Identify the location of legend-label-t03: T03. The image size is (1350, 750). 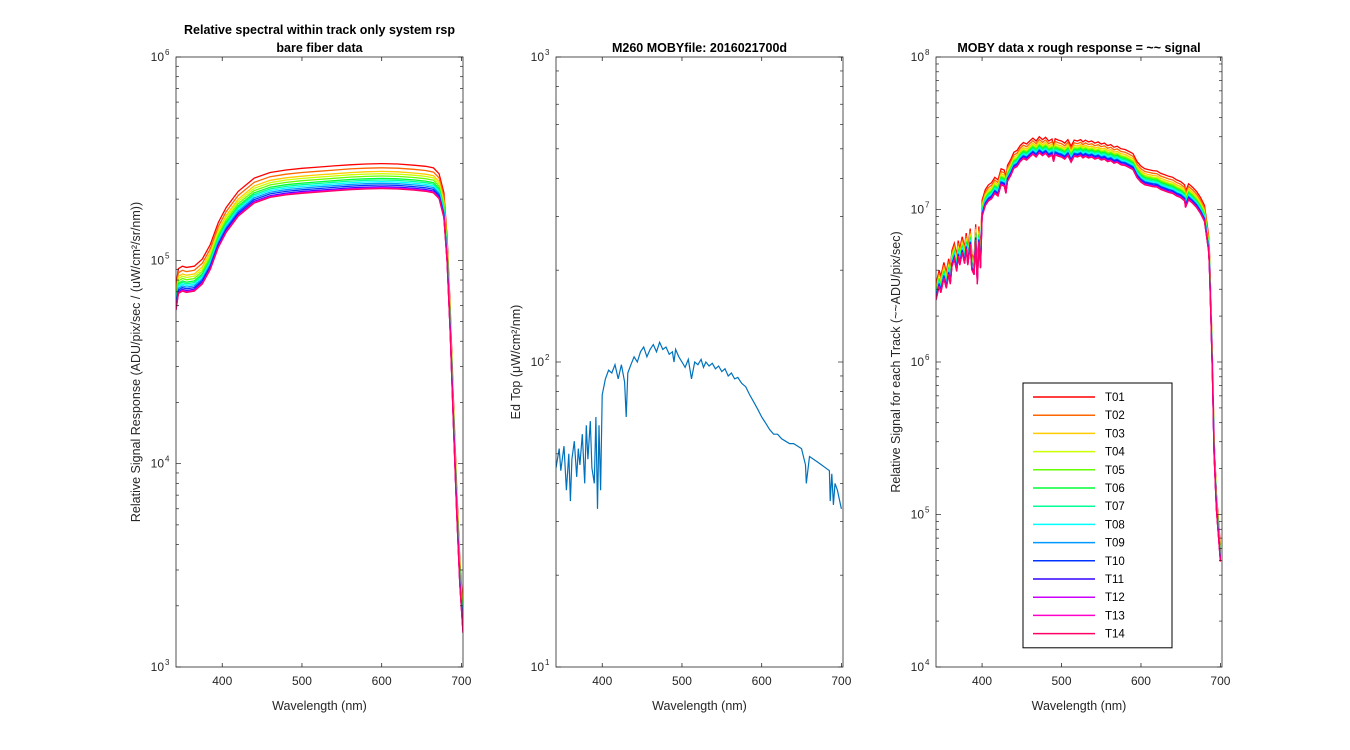
(1115, 434).